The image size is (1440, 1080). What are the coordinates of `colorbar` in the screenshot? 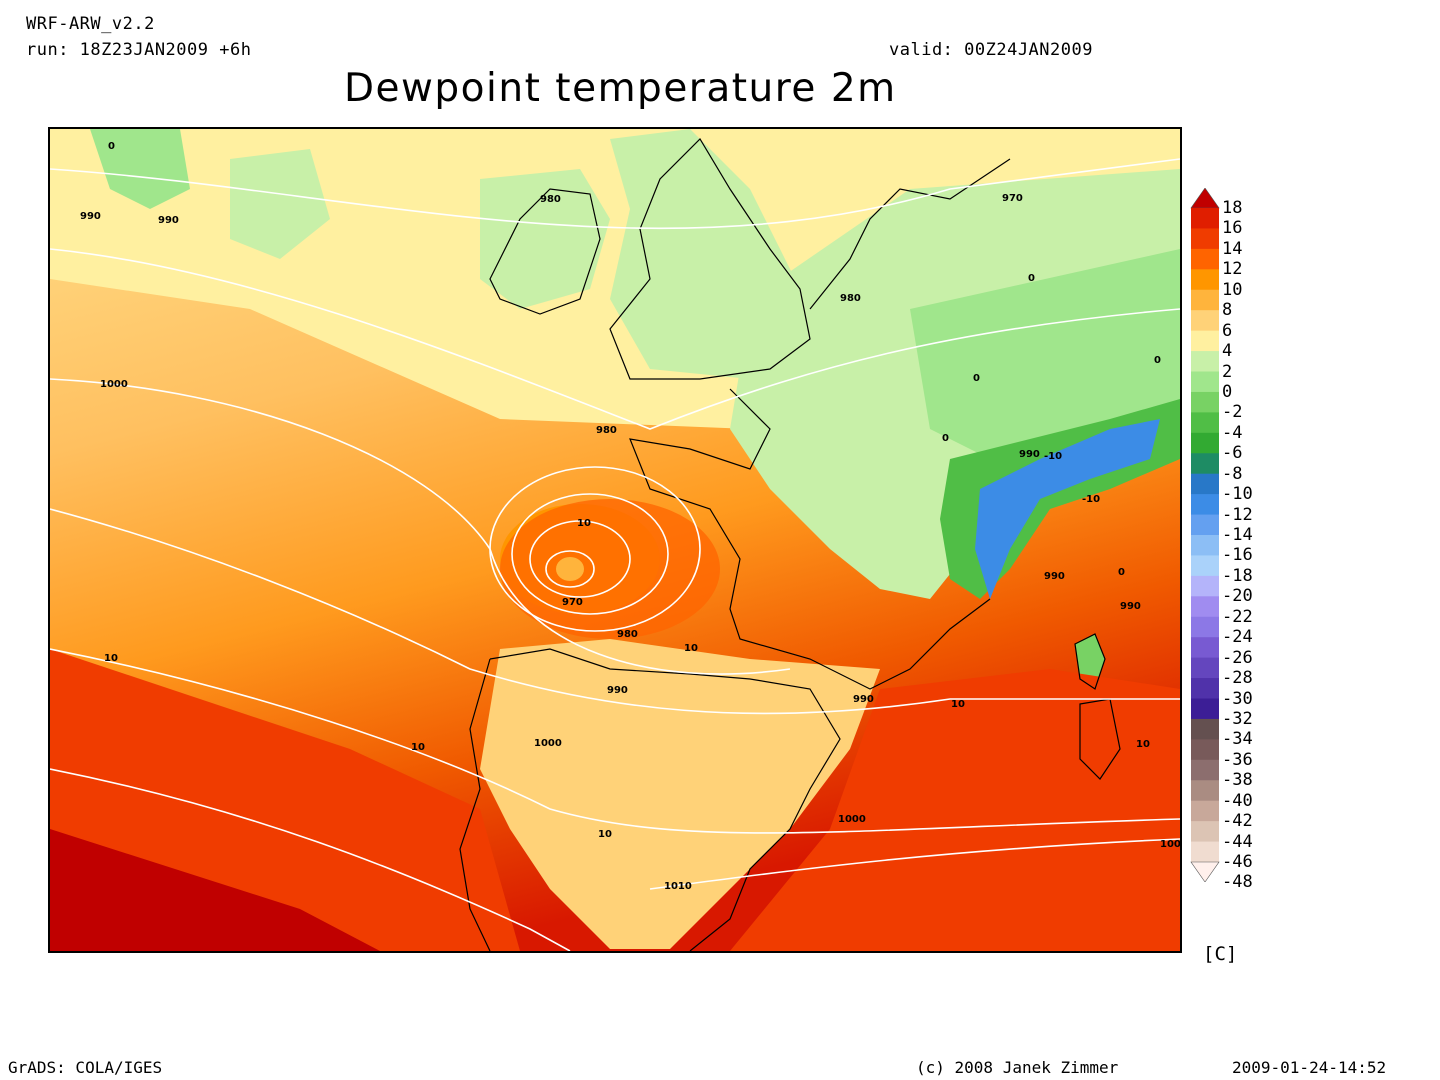 It's located at (1205, 535).